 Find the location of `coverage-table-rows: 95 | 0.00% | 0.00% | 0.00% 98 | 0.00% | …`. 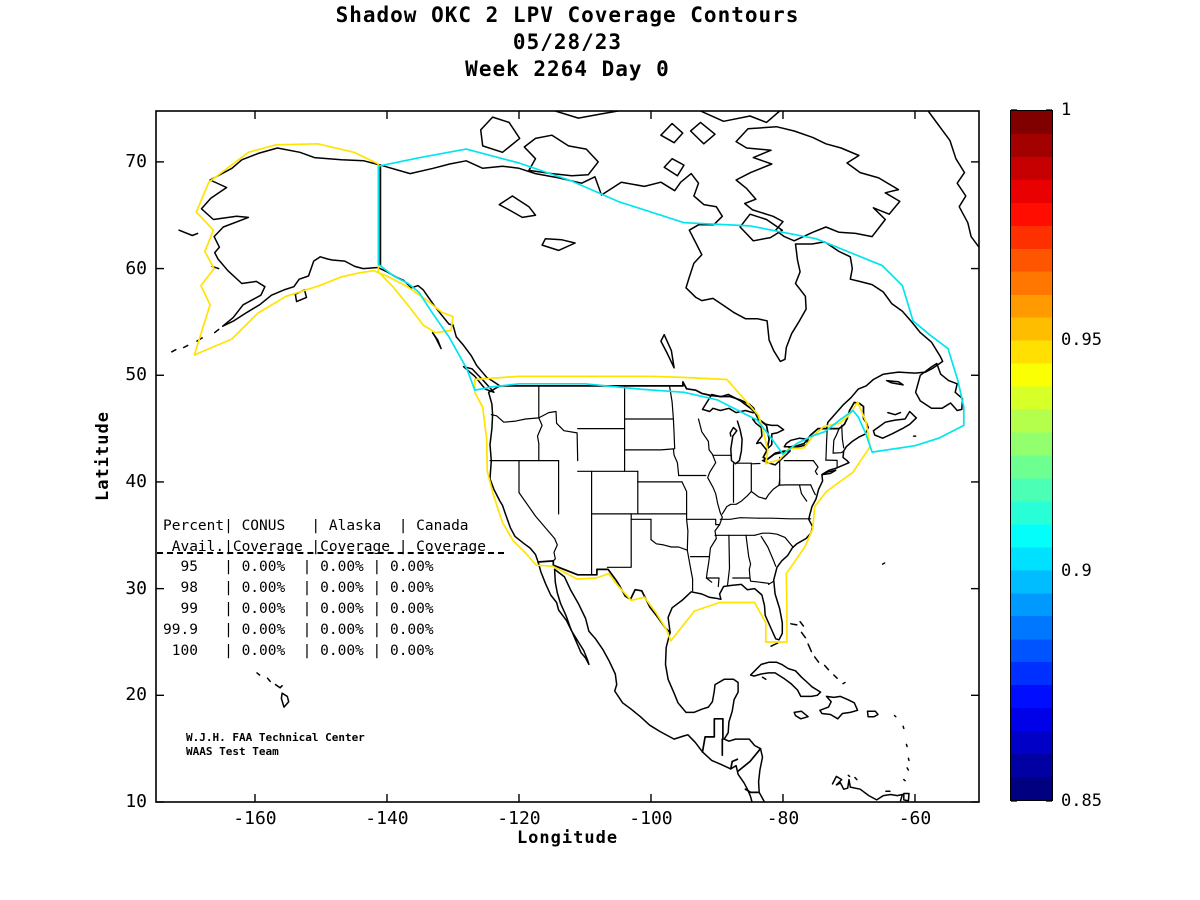

coverage-table-rows: 95 | 0.00% | 0.00% | 0.00% 98 | 0.00% | … is located at coordinates (298, 609).